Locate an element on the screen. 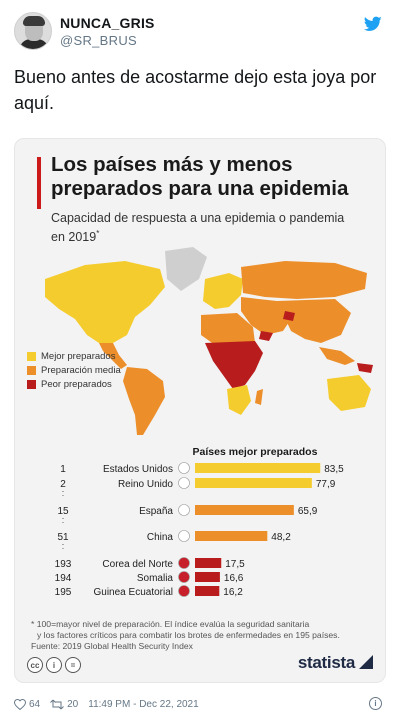  rank-label: 1 is located at coordinates (63, 469).